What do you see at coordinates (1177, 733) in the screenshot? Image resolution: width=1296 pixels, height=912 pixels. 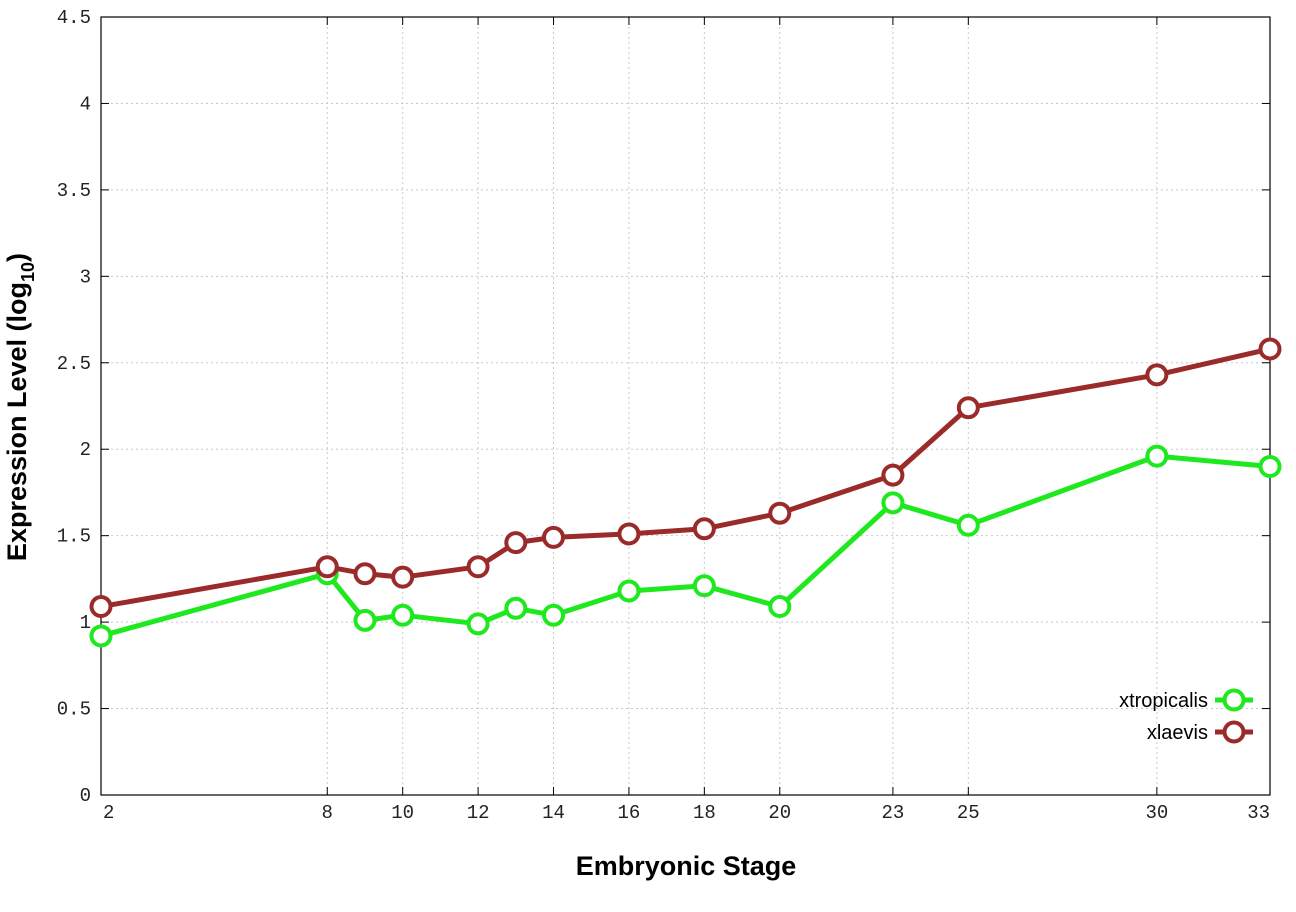 I see `legend-label-xlaevis: xlaevis` at bounding box center [1177, 733].